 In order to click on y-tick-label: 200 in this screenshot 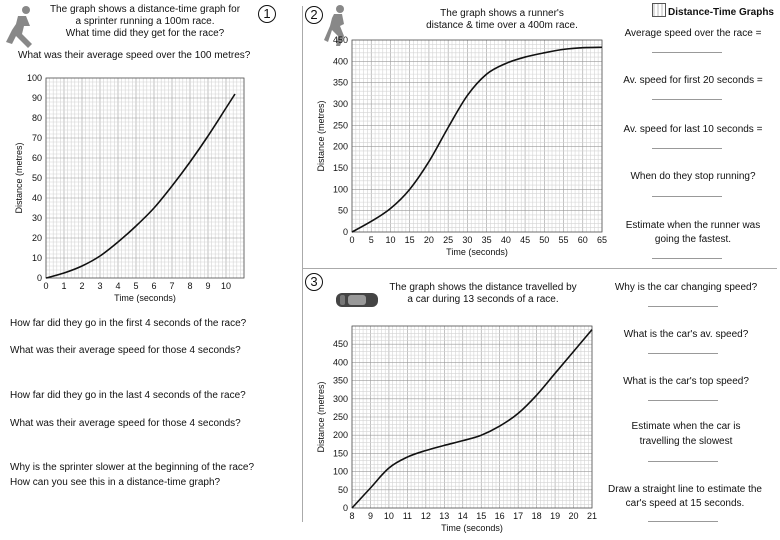, I will do `click(340, 147)`.